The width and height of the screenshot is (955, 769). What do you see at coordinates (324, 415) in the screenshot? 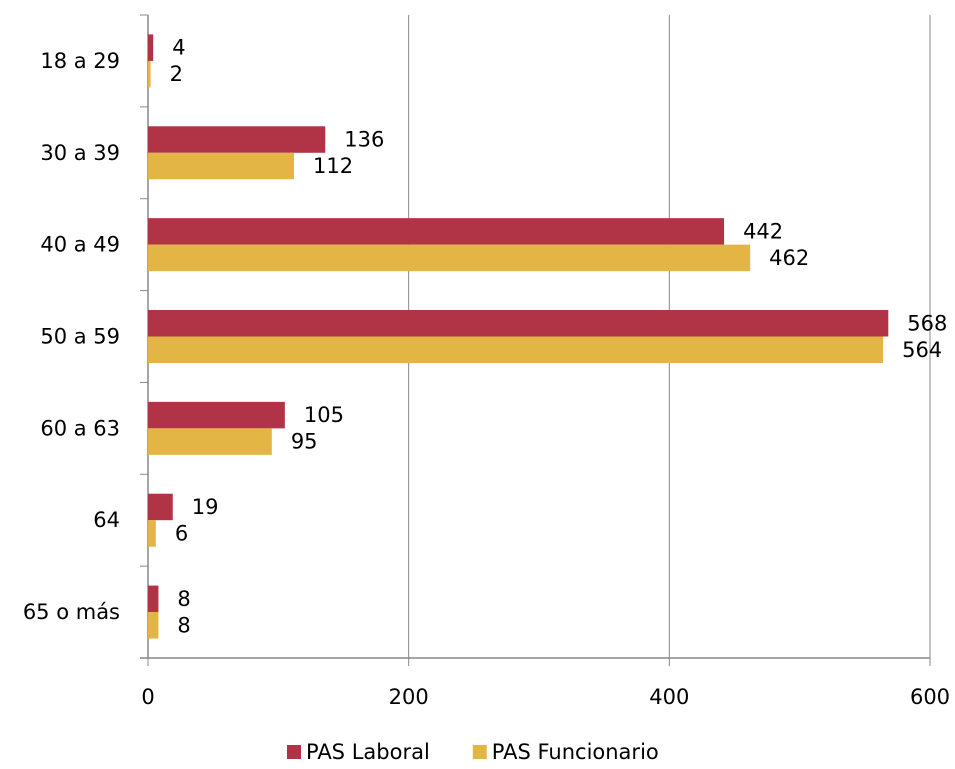
I see `value-label: 105` at bounding box center [324, 415].